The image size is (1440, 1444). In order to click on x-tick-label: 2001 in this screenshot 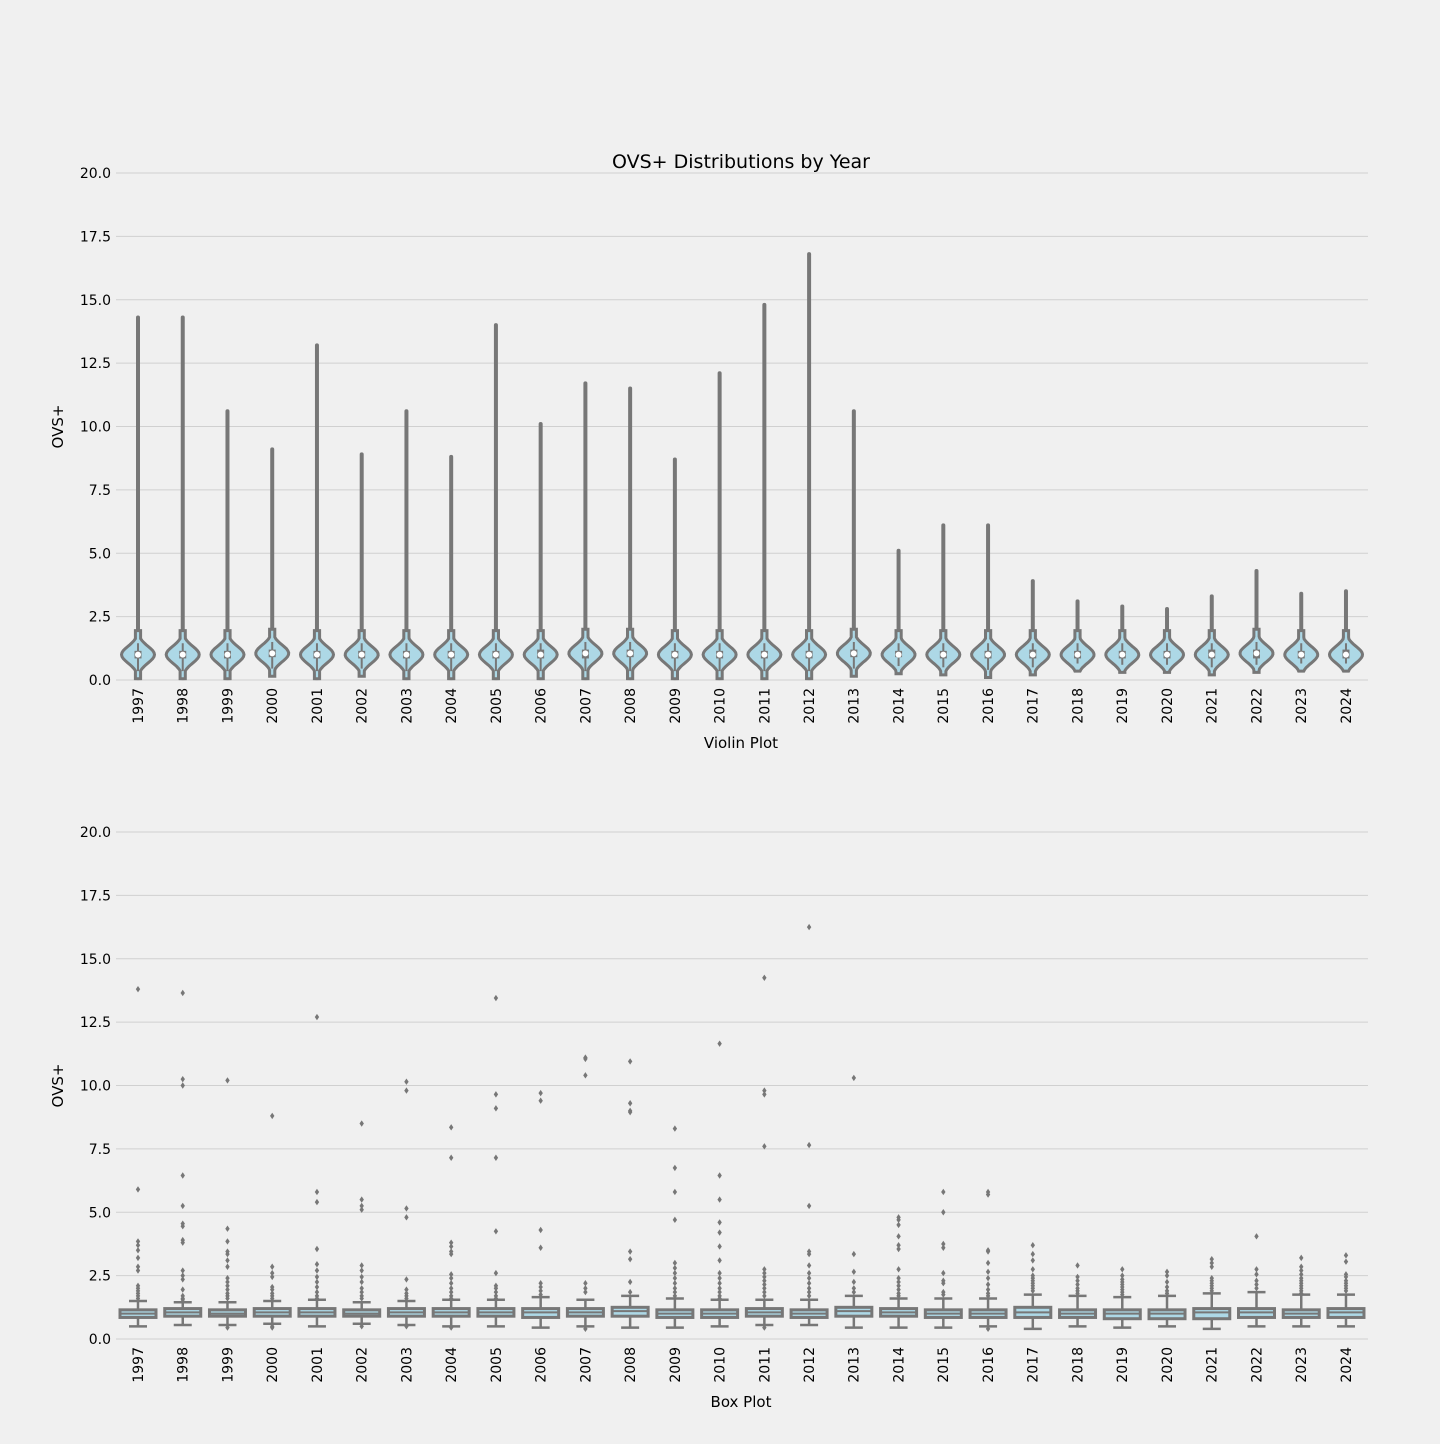, I will do `click(318, 1365)`.